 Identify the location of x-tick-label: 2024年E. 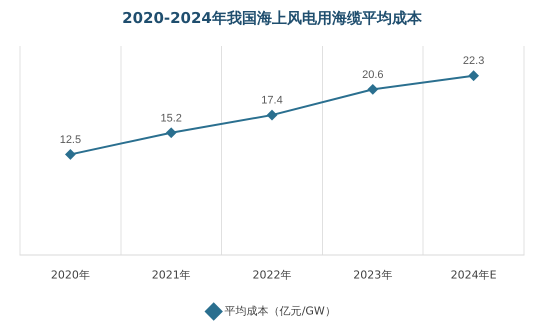
(473, 275).